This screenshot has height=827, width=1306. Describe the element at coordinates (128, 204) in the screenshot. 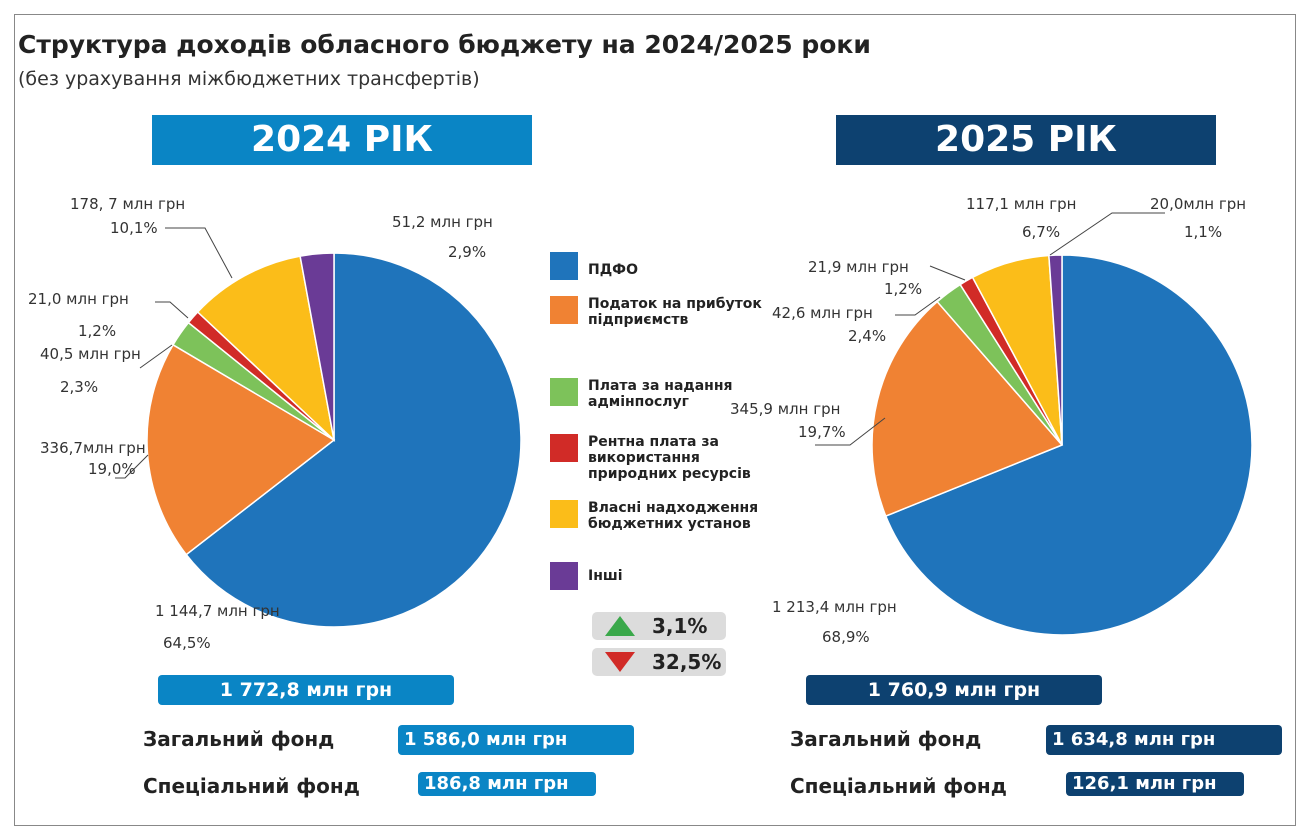

I see `amount-label: 178, 7 млн грн` at that location.